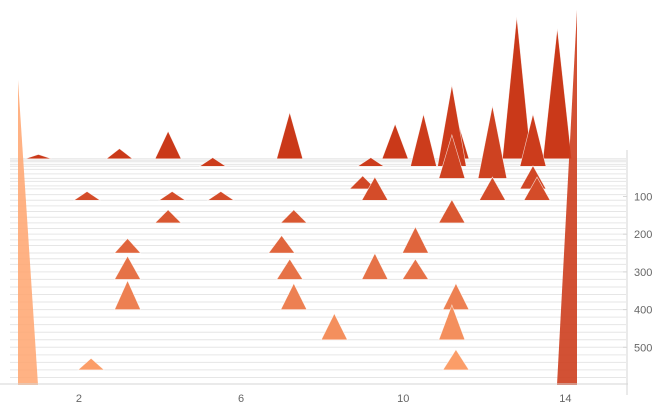 The height and width of the screenshot is (413, 664). What do you see at coordinates (643, 235) in the screenshot?
I see `y-tick-label: 200` at bounding box center [643, 235].